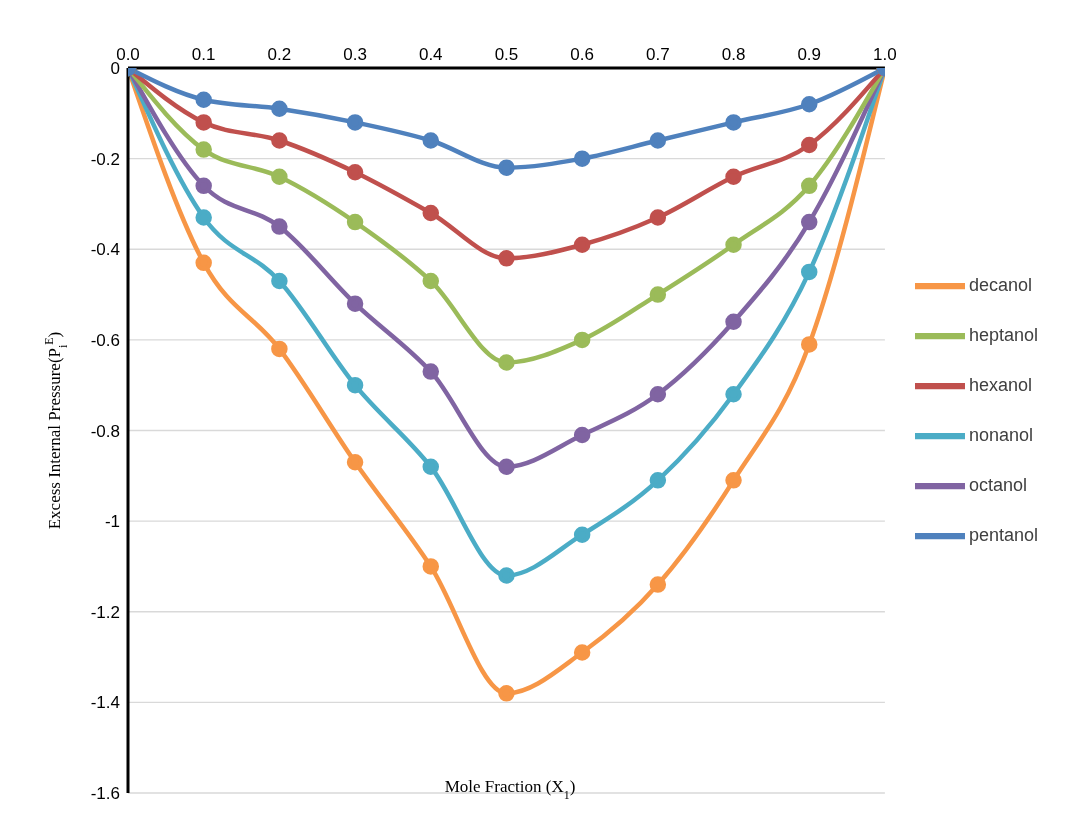  I want to click on x-tick-label: 0.7, so click(658, 54).